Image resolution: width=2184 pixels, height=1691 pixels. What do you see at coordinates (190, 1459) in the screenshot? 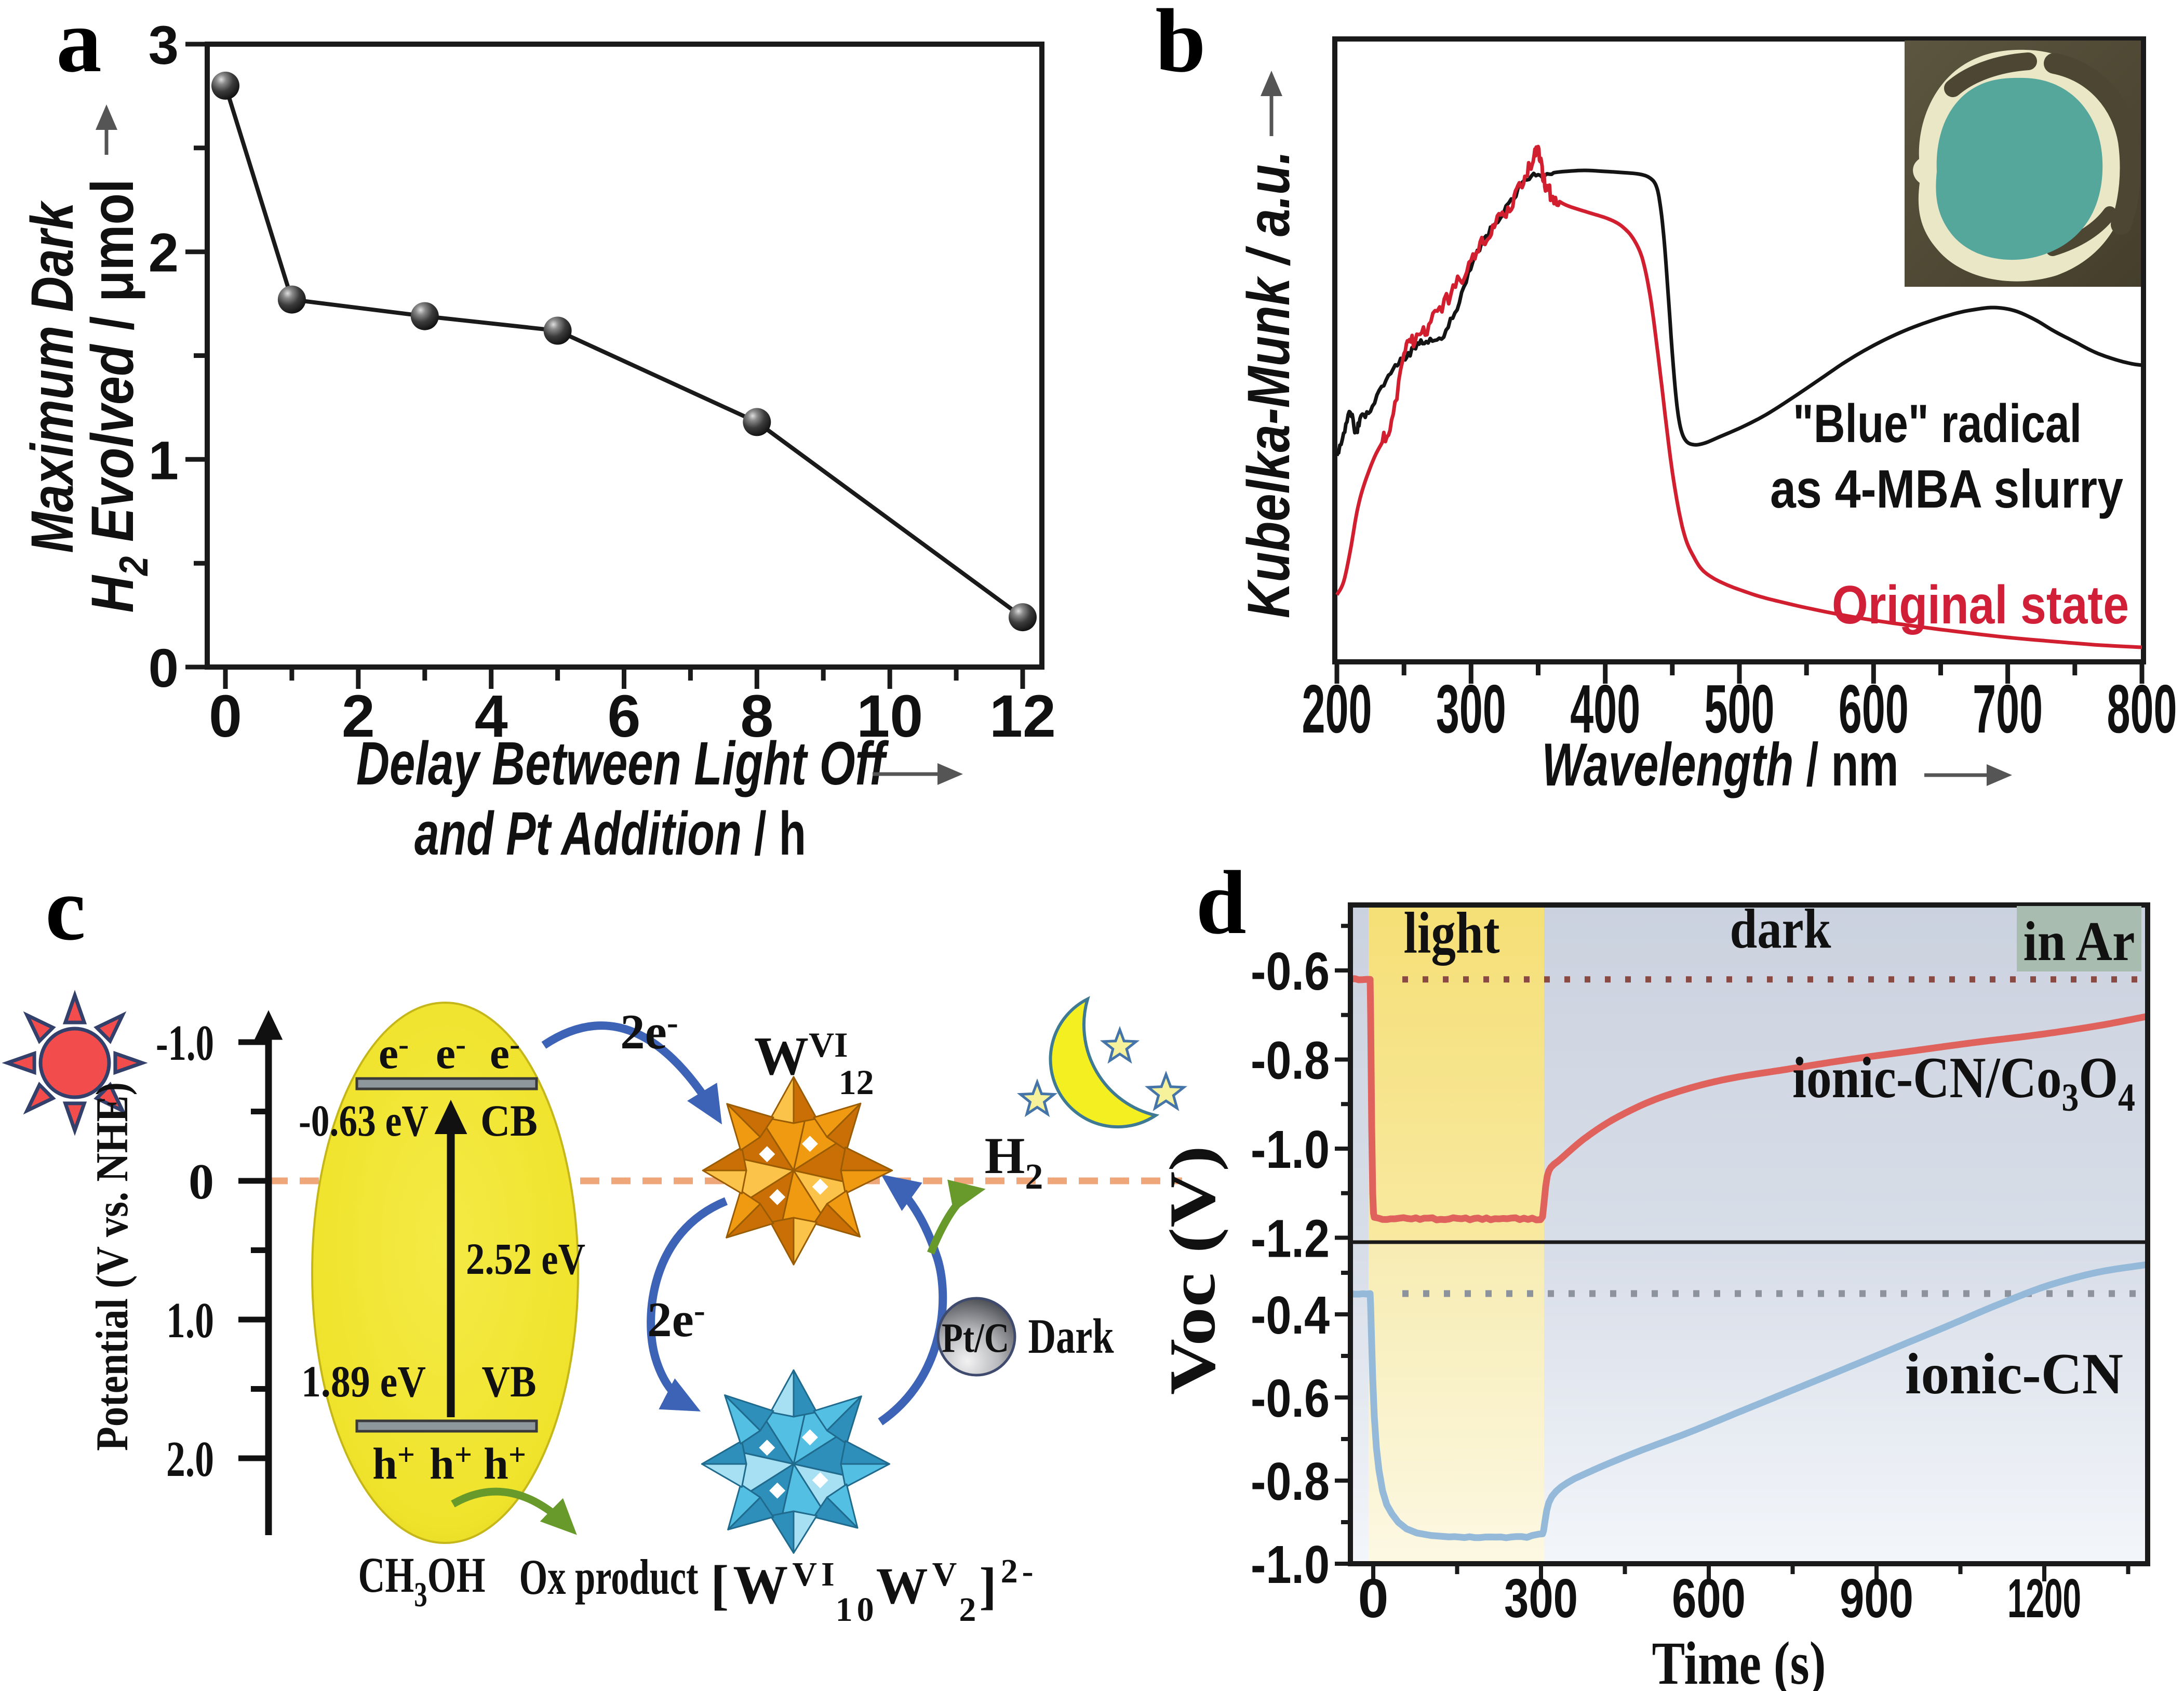
I see `svg-text: 2.0` at bounding box center [190, 1459].